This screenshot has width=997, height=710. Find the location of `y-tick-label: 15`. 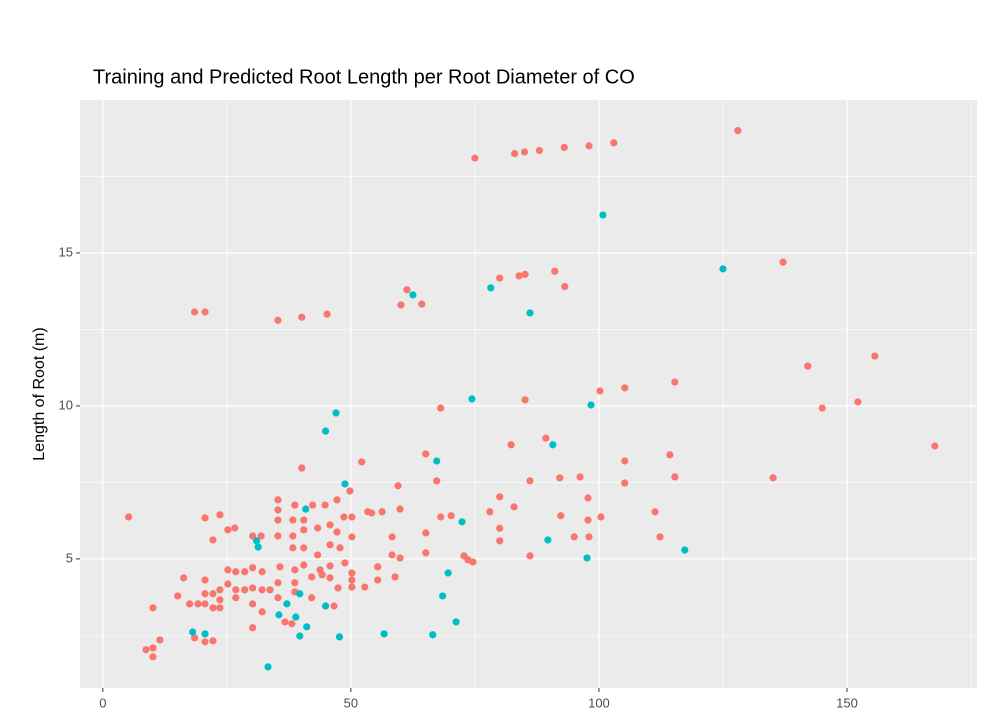

y-tick-label: 15 is located at coordinates (66, 251).